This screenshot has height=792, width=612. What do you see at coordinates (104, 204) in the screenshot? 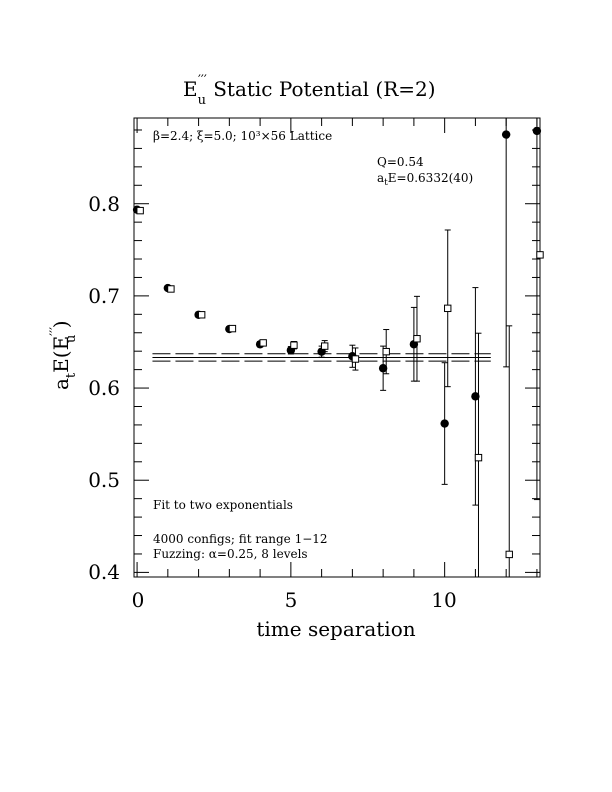
I see `y-tick-label: 0.8` at bounding box center [104, 204].